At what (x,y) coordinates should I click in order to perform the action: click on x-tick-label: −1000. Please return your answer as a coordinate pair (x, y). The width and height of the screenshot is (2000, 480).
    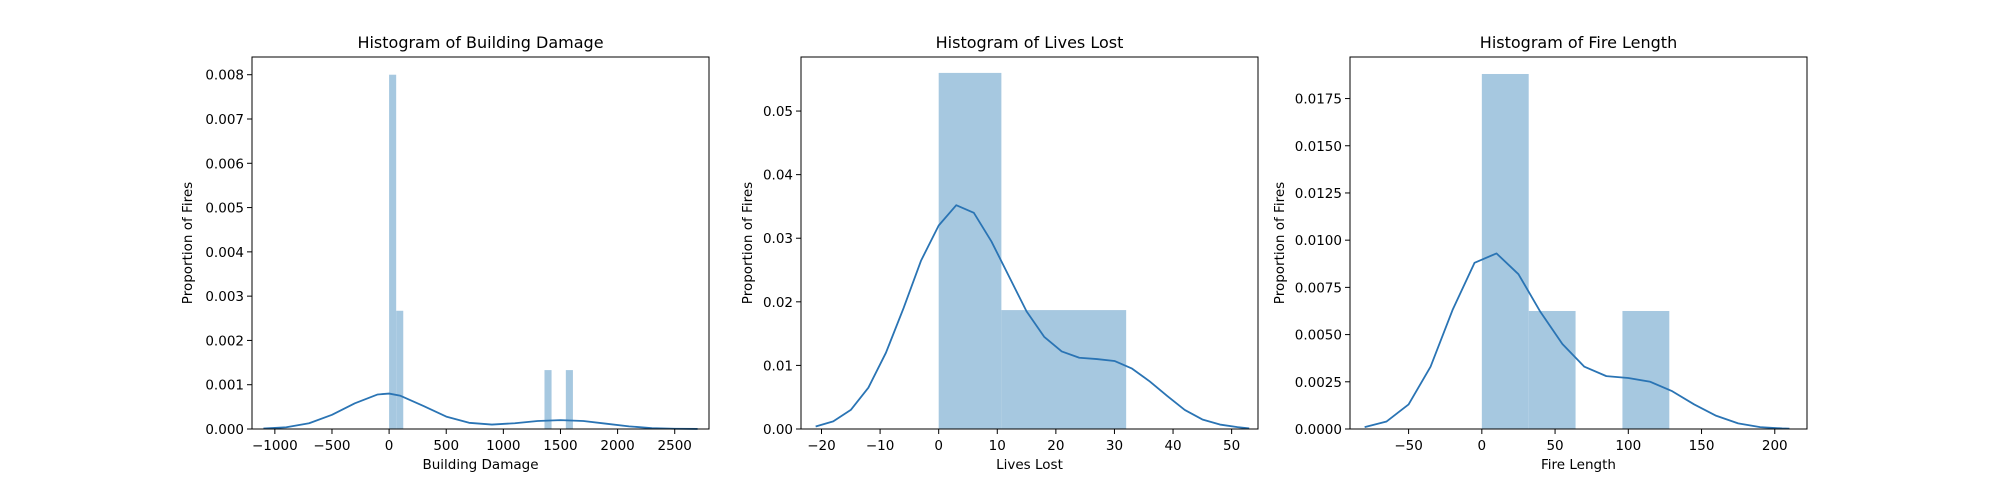
    Looking at the image, I should click on (275, 446).